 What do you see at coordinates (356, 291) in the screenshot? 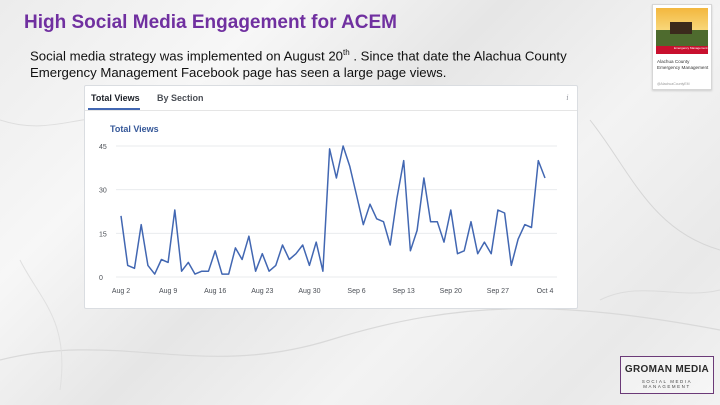
I see `x-tick-label: Sep 6` at bounding box center [356, 291].